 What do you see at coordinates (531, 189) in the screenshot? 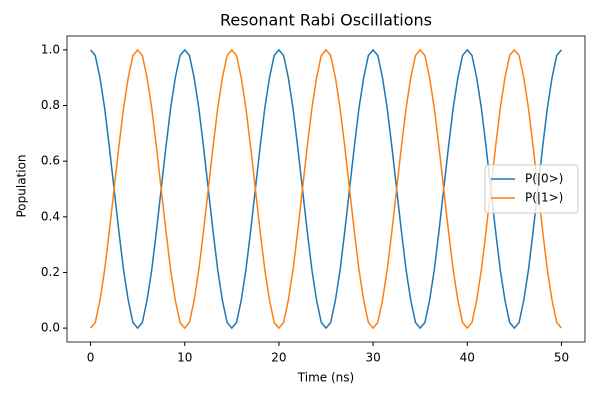
I see `legend-box` at bounding box center [531, 189].